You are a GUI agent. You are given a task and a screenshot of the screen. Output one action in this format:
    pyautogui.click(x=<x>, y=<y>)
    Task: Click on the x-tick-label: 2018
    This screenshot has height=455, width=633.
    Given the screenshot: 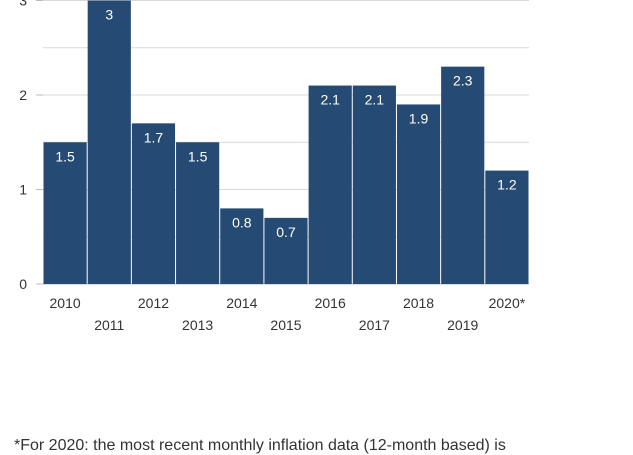 What is the action you would take?
    pyautogui.click(x=418, y=303)
    